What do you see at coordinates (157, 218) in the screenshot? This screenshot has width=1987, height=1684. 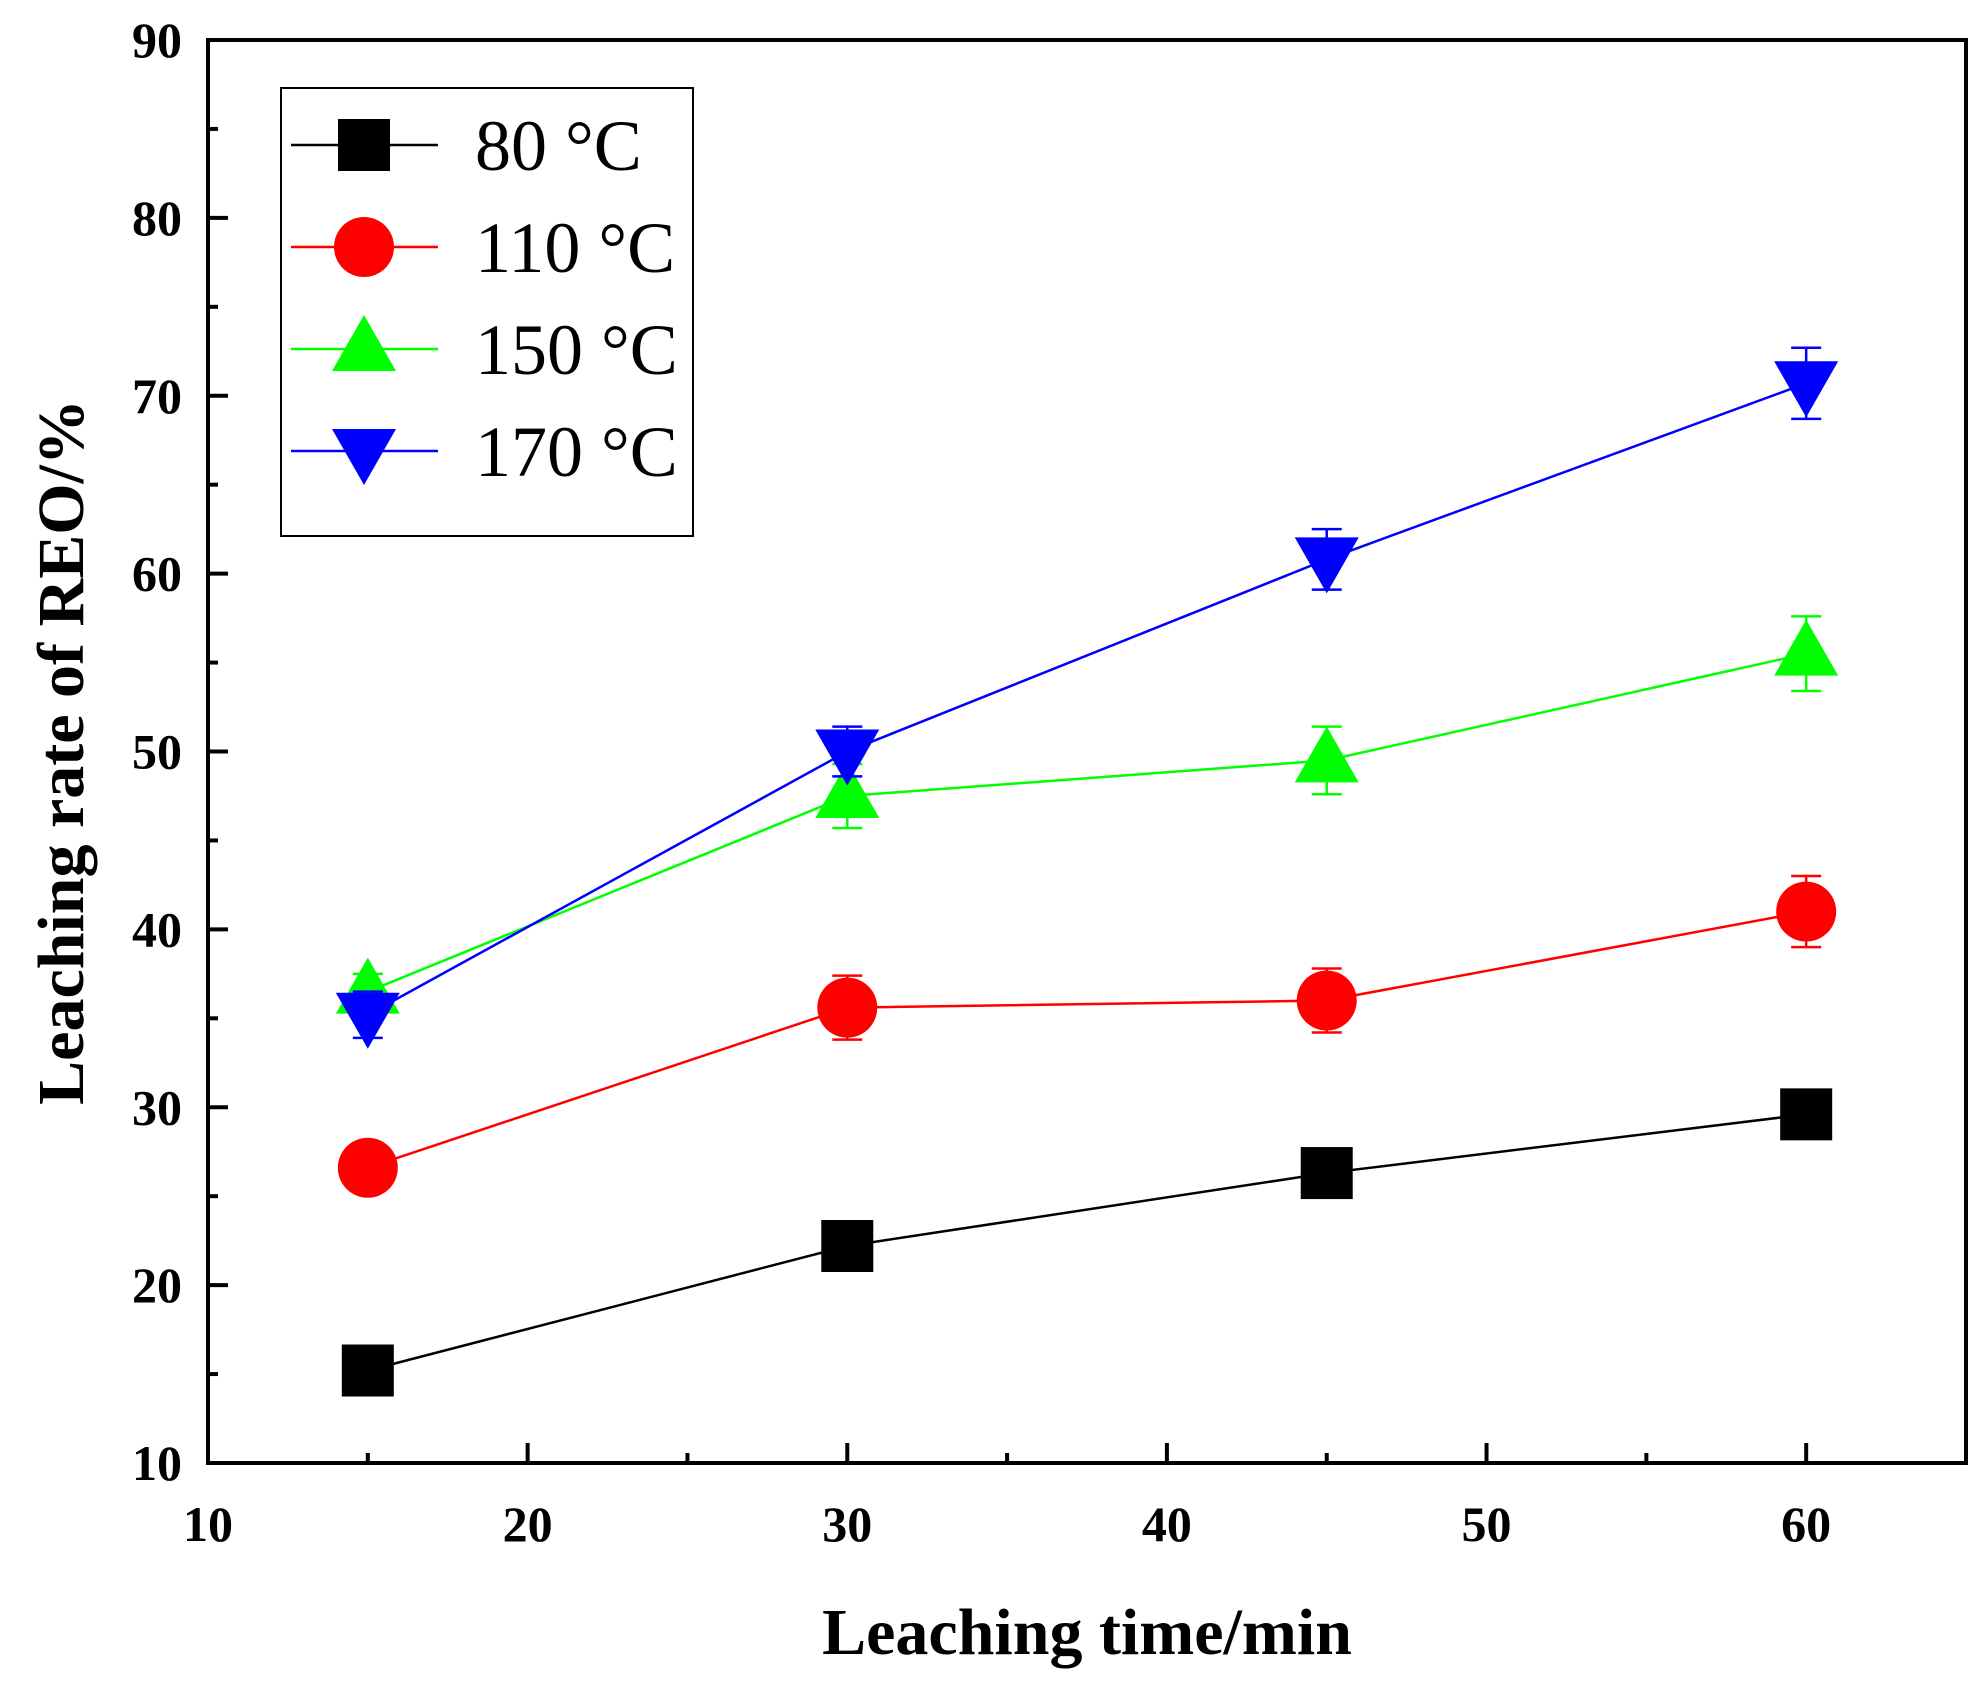 I see `y-tick-label-80: 80` at bounding box center [157, 218].